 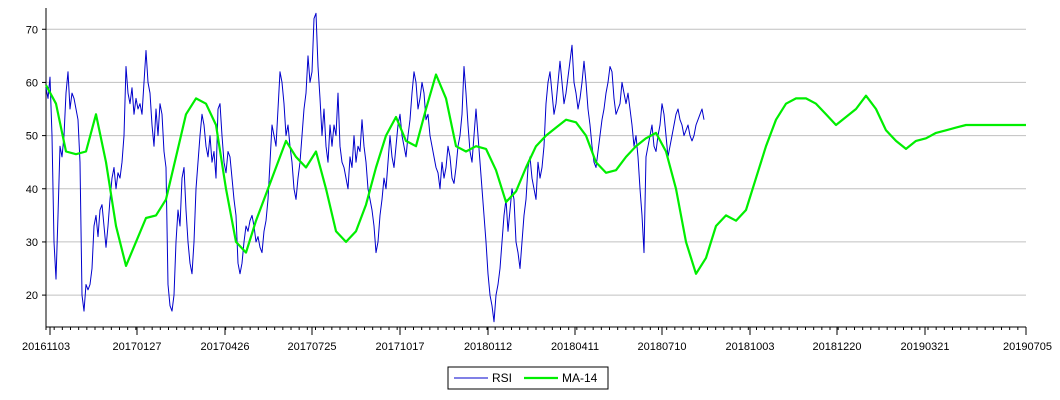 What do you see at coordinates (502, 378) in the screenshot?
I see `legend-label-rsi: RSI` at bounding box center [502, 378].